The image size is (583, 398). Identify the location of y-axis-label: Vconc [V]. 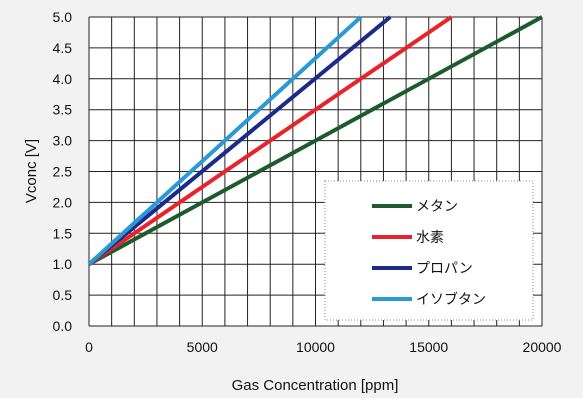
(31, 171).